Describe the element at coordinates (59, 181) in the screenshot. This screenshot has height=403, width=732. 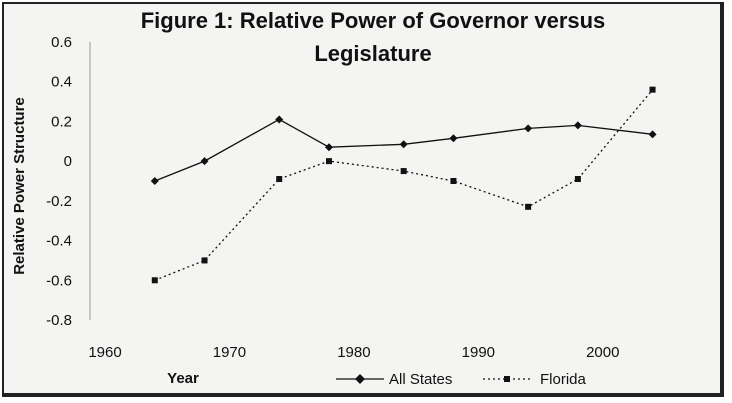
I see `y-tick-labels: 0.6 0.4 0.2 0 -0.2 -0.4 -0.6 -0.8` at that location.